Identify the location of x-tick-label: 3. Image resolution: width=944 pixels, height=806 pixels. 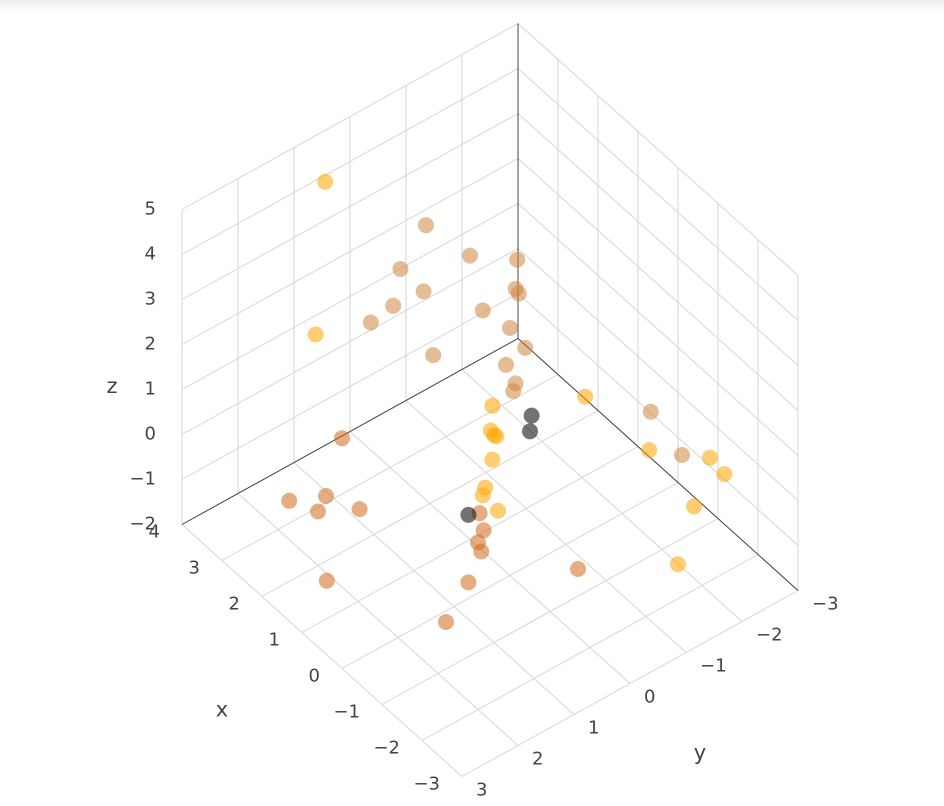
(194, 568).